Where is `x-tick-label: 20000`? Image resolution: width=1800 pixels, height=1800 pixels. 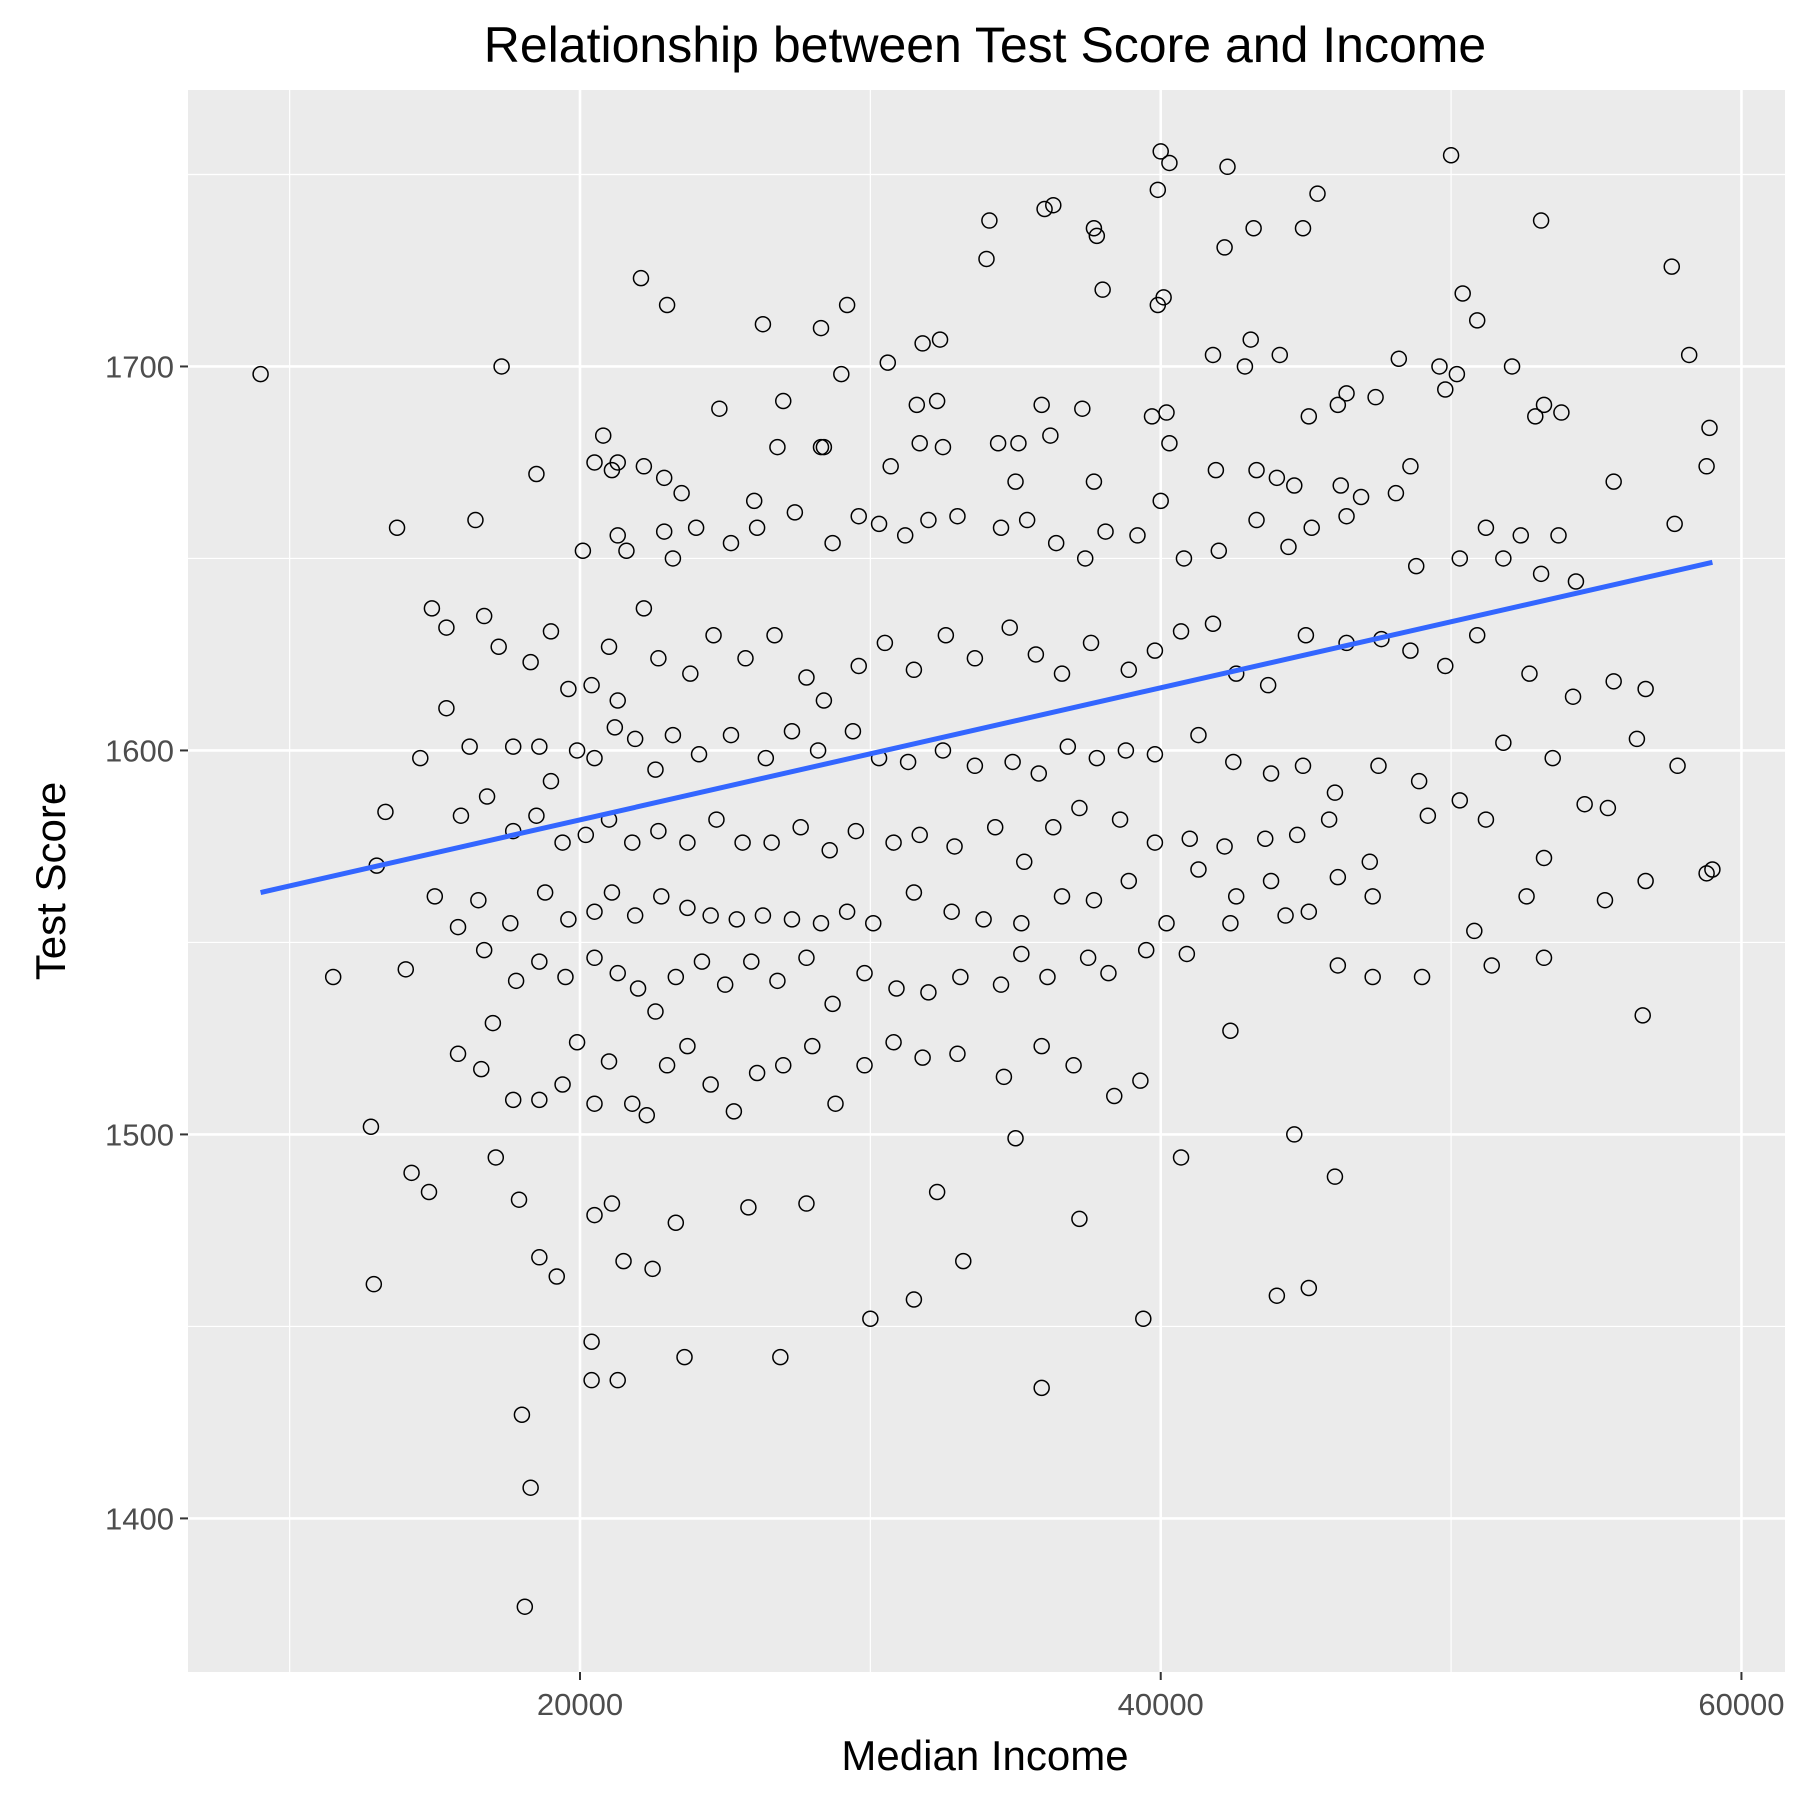
x-tick-label: 20000 is located at coordinates (580, 1704).